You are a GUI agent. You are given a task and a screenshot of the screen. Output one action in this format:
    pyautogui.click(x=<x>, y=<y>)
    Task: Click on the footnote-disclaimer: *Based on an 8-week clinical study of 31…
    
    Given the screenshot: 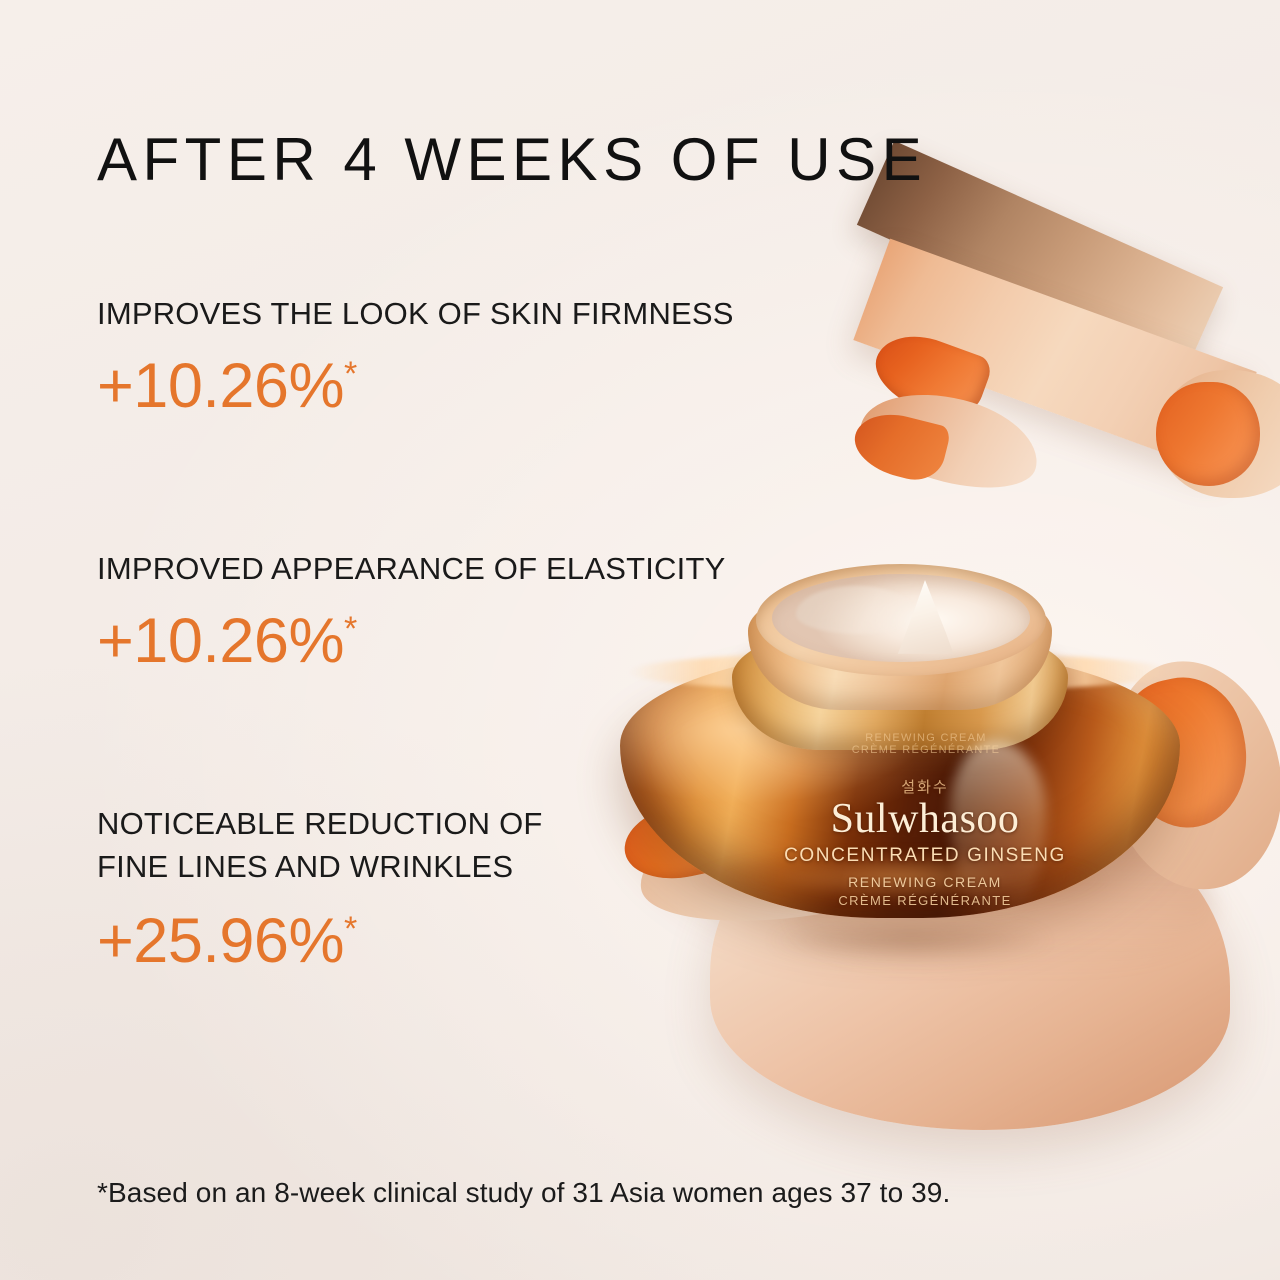 What is the action you would take?
    pyautogui.click(x=524, y=1192)
    